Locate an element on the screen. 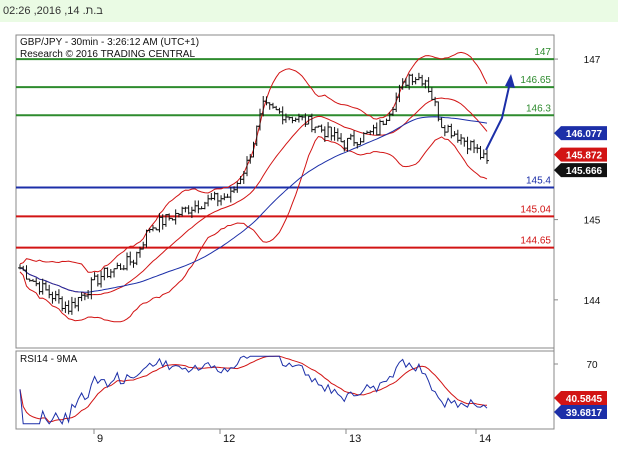  price-badge-label: 146.077 is located at coordinates (584, 134).